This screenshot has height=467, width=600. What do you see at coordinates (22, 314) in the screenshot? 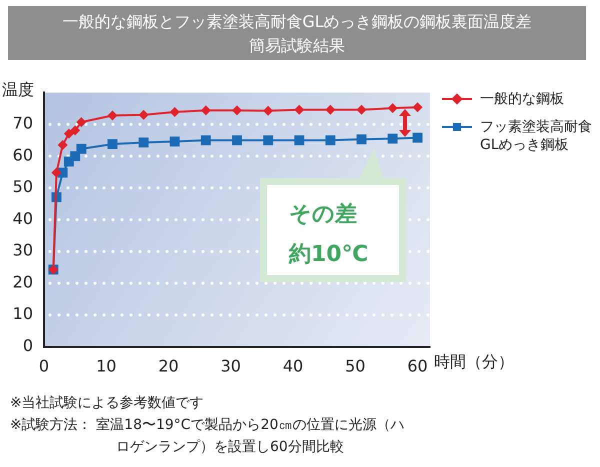
I see `y-tick-label: 10` at bounding box center [22, 314].